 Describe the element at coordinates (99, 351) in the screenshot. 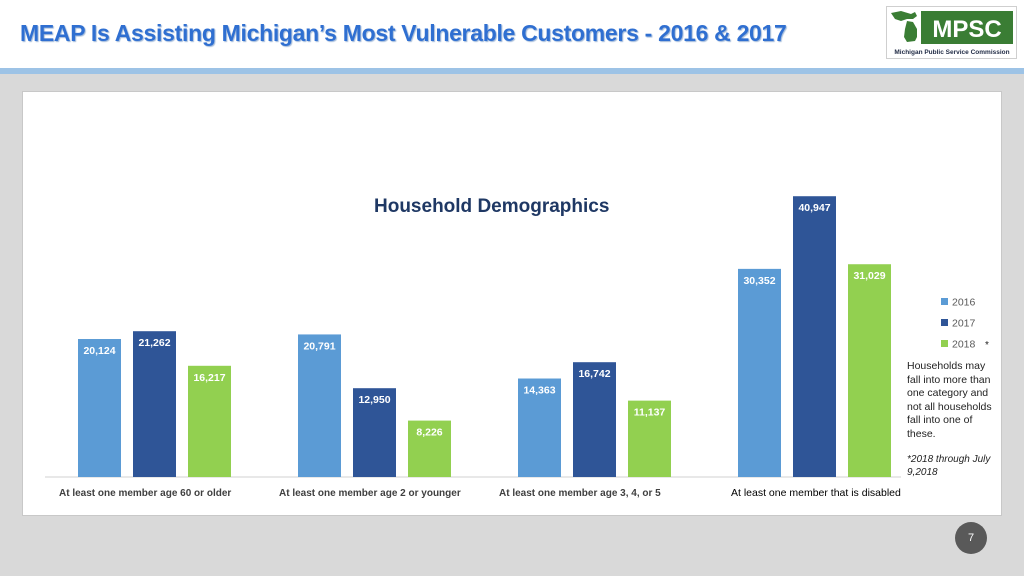

I see `value-label-2016-1: 20,124` at that location.